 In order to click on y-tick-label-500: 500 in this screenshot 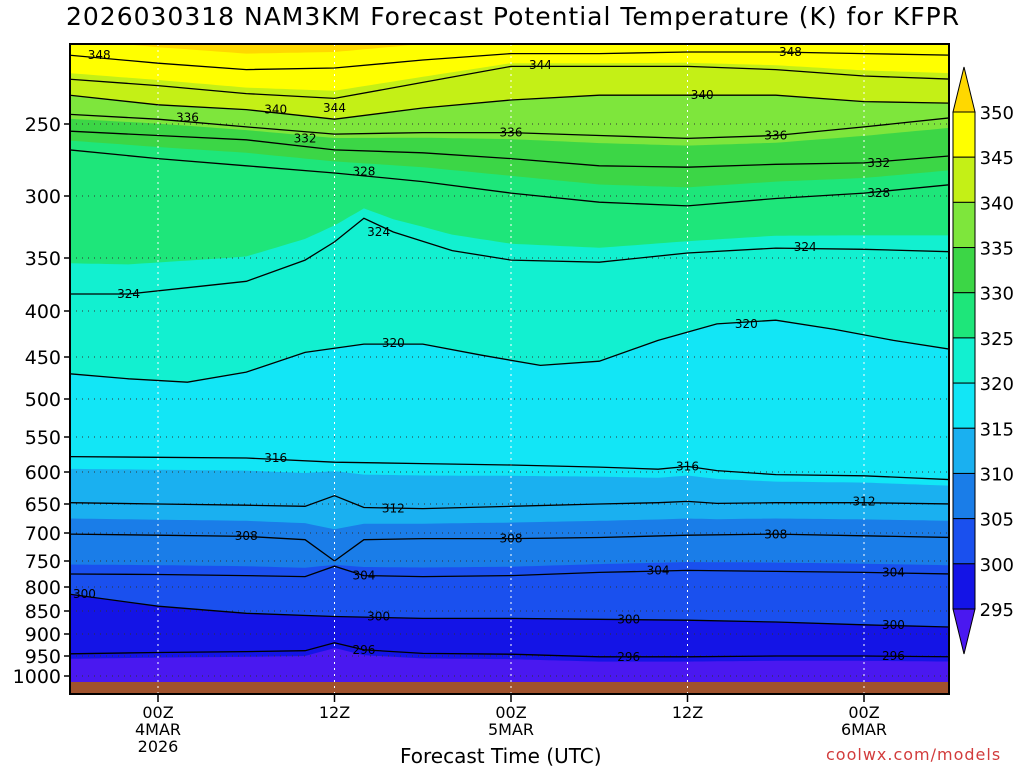, I will do `click(43, 400)`.